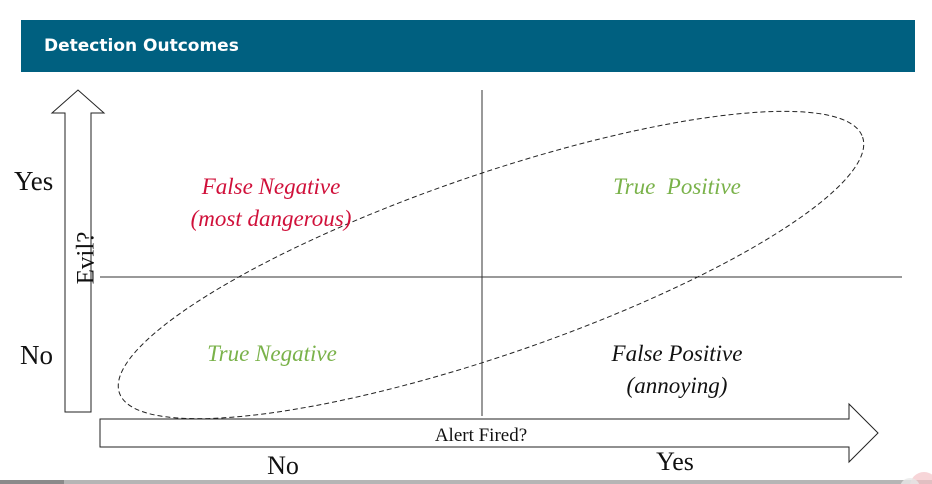  Describe the element at coordinates (271, 186) in the screenshot. I see `false-negative-title: False Negative` at that location.